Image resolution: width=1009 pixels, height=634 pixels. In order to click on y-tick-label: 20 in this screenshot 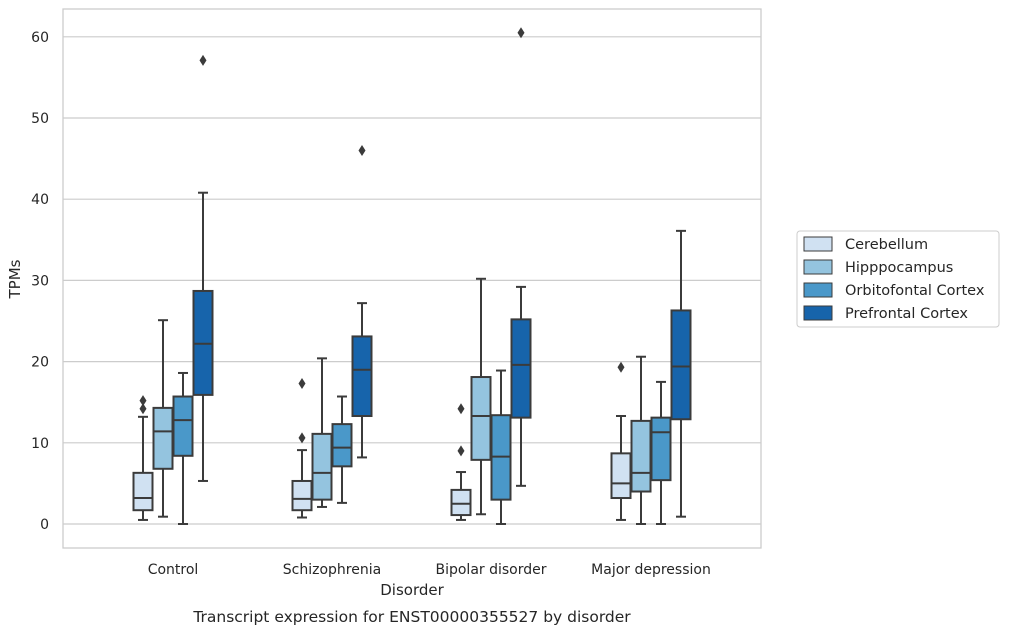, I will do `click(40, 363)`.